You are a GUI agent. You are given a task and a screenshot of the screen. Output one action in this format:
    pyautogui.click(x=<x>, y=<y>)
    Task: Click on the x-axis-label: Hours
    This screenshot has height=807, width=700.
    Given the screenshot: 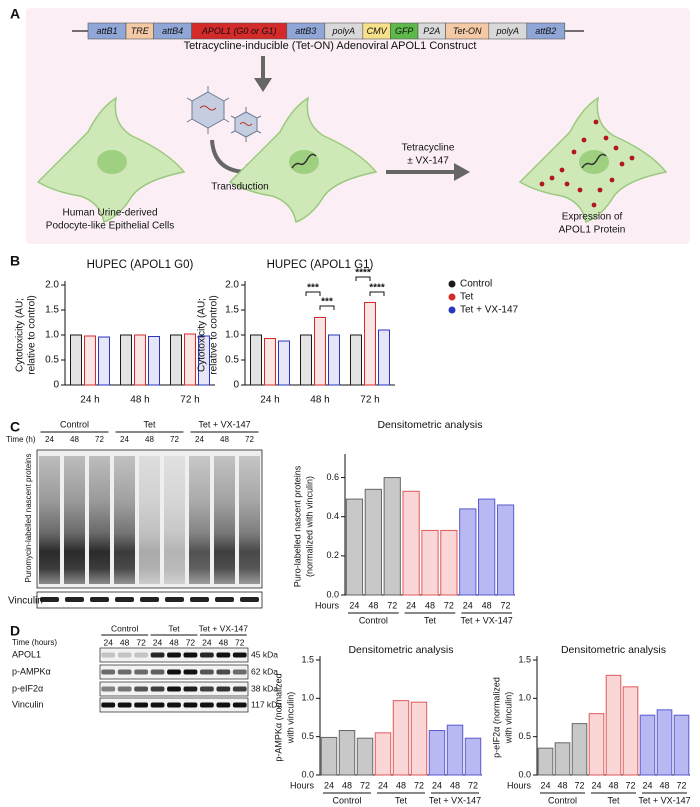 What is the action you would take?
    pyautogui.click(x=302, y=785)
    